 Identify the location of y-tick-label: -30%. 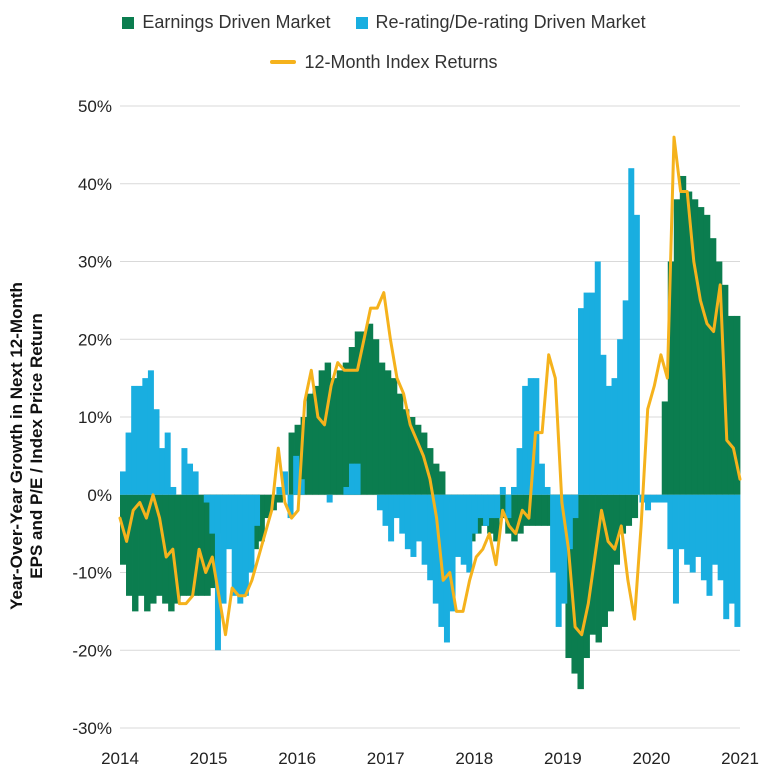
(92, 728).